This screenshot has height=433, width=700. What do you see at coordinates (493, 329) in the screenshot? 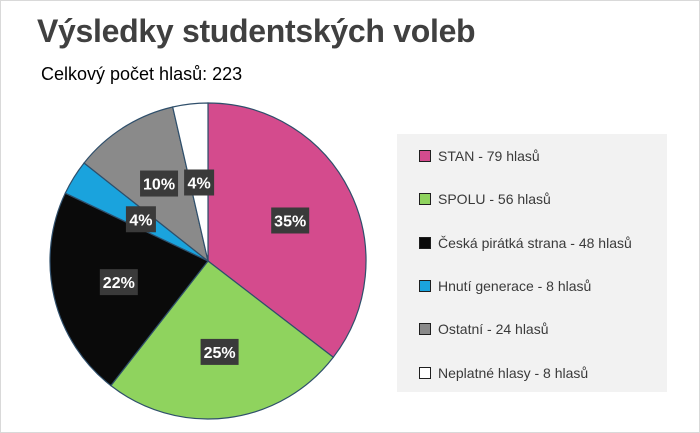
I see `legend-label: Ostatní - 24 hlasů` at bounding box center [493, 329].